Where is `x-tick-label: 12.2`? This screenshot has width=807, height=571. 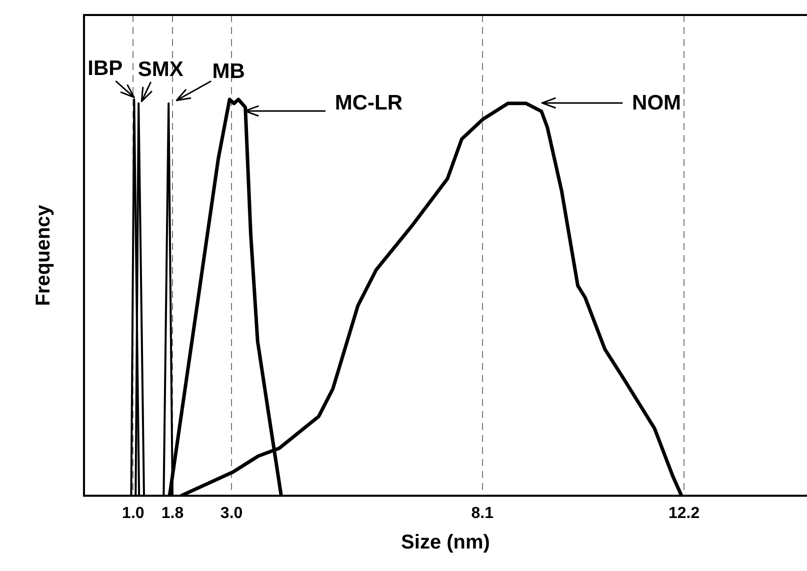
x-tick-label: 12.2 is located at coordinates (684, 513).